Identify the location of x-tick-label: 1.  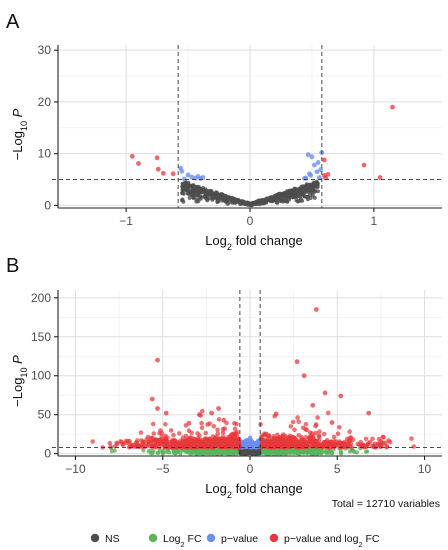
(374, 221).